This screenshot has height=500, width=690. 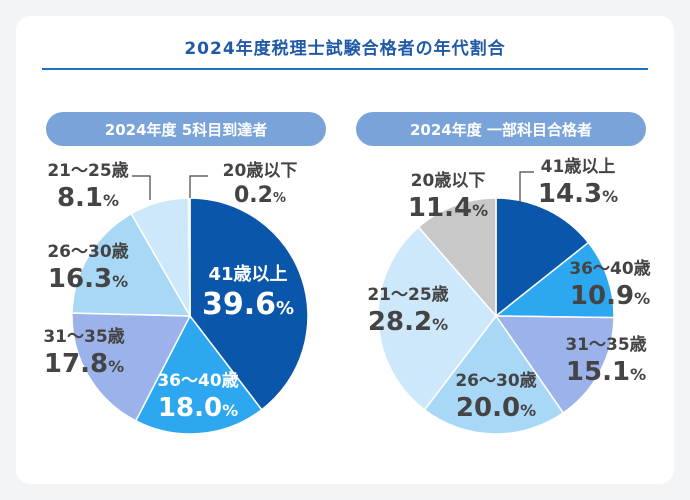 What do you see at coordinates (606, 372) in the screenshot?
I see `value-label-31-35: 15.1%` at bounding box center [606, 372].